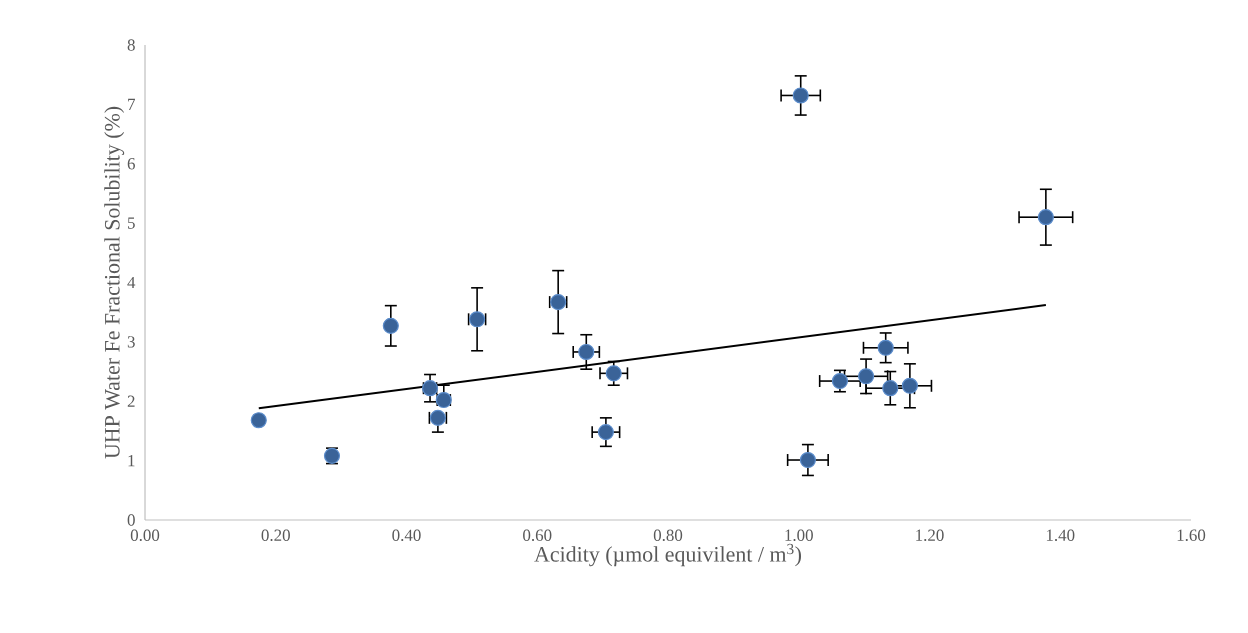 This screenshot has height=633, width=1248. What do you see at coordinates (131, 282) in the screenshot?
I see `y-tick-label: 4` at bounding box center [131, 282].